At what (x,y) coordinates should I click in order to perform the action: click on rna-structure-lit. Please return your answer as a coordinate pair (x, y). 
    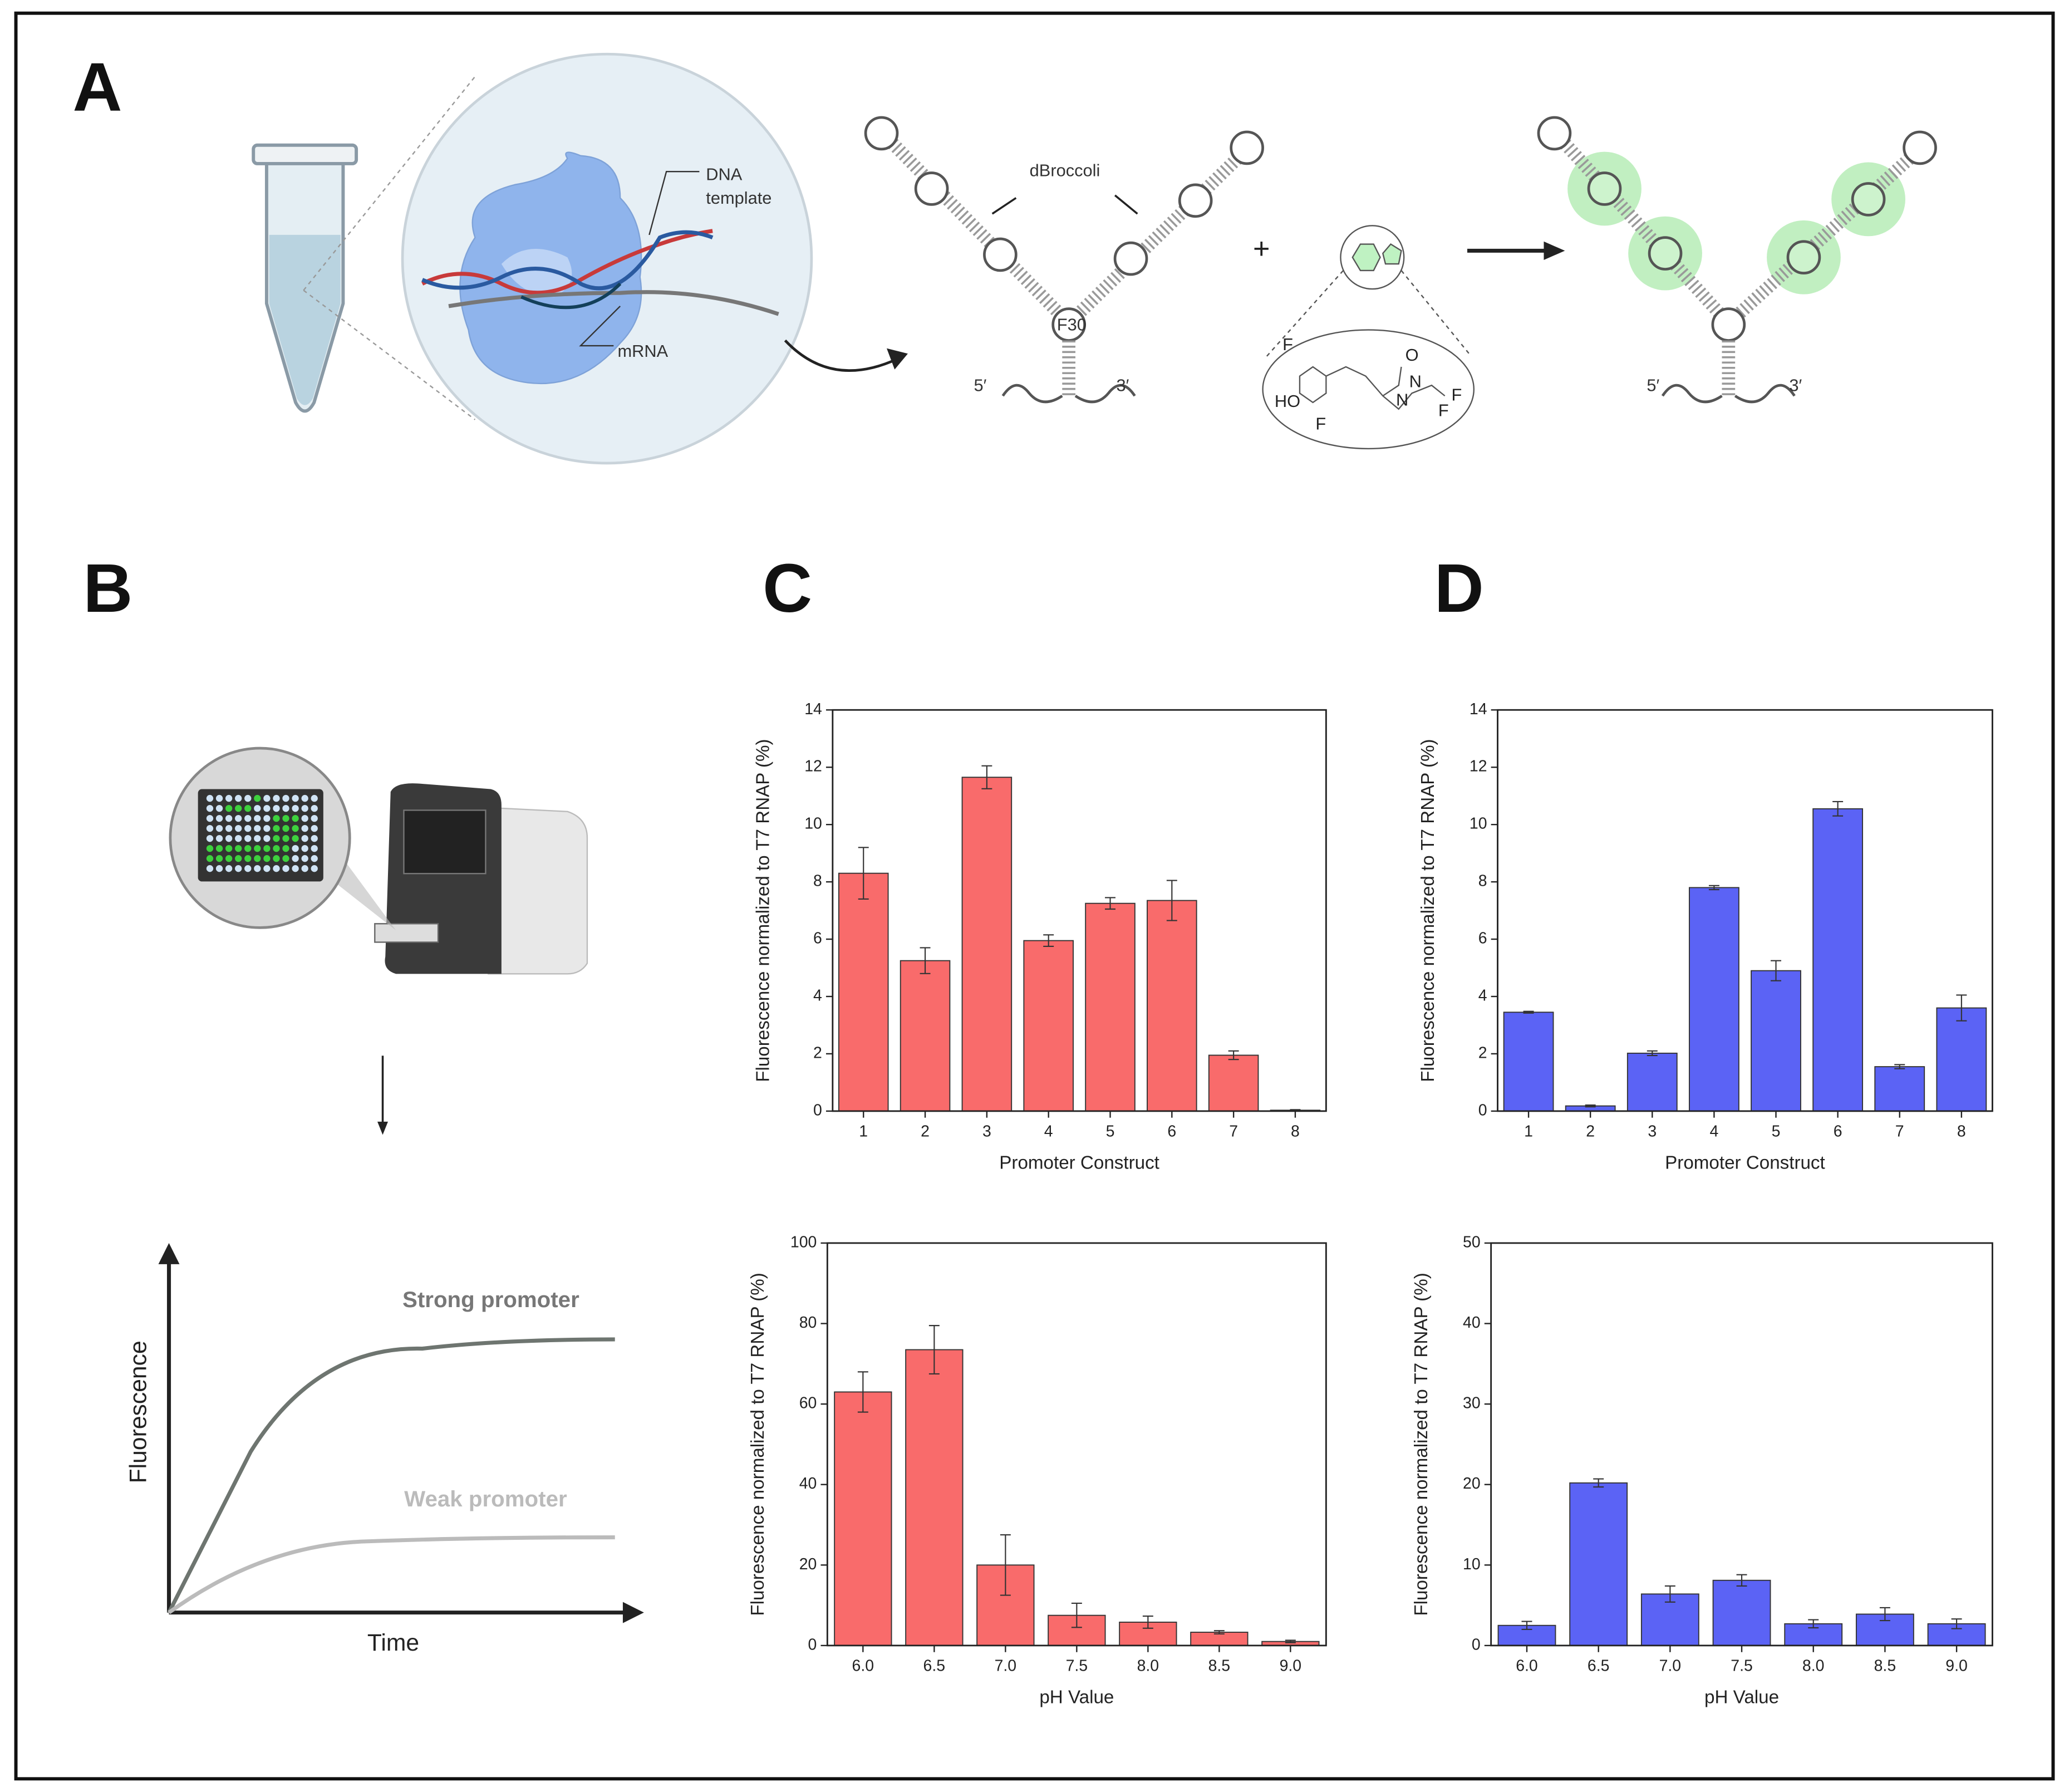
    Looking at the image, I should click on (1737, 260).